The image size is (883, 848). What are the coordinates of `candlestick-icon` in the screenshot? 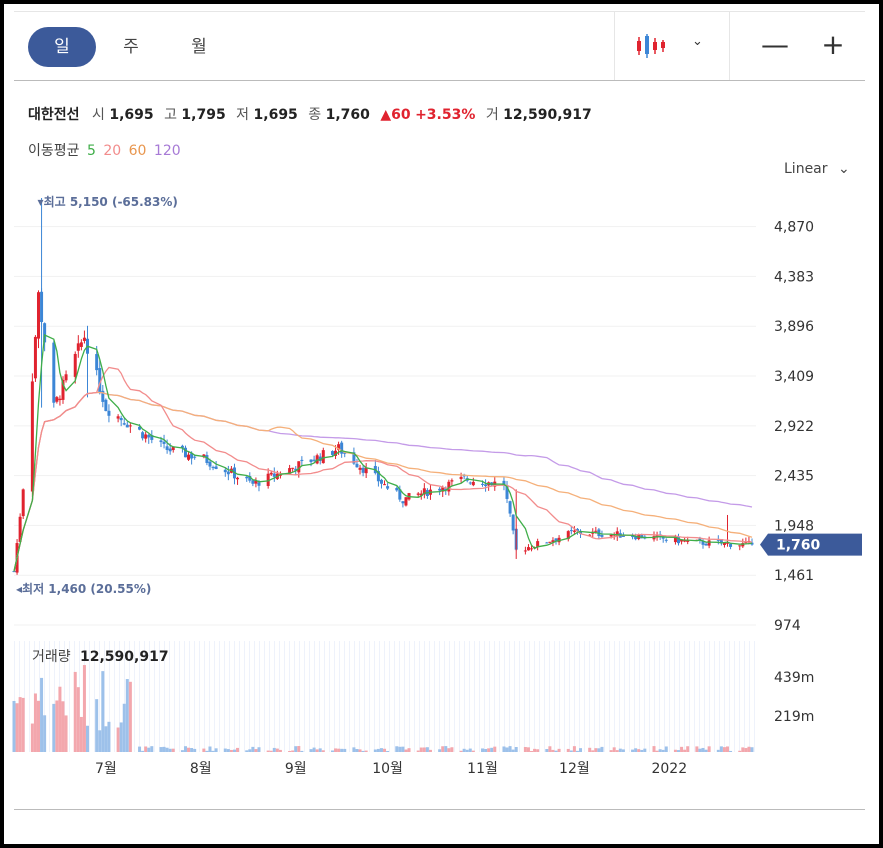 It's located at (651, 46).